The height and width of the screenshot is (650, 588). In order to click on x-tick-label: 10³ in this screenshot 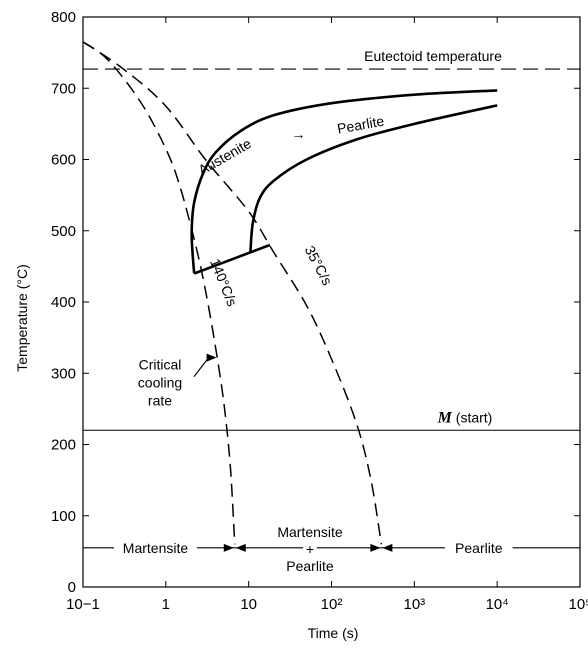, I will do `click(414, 604)`.